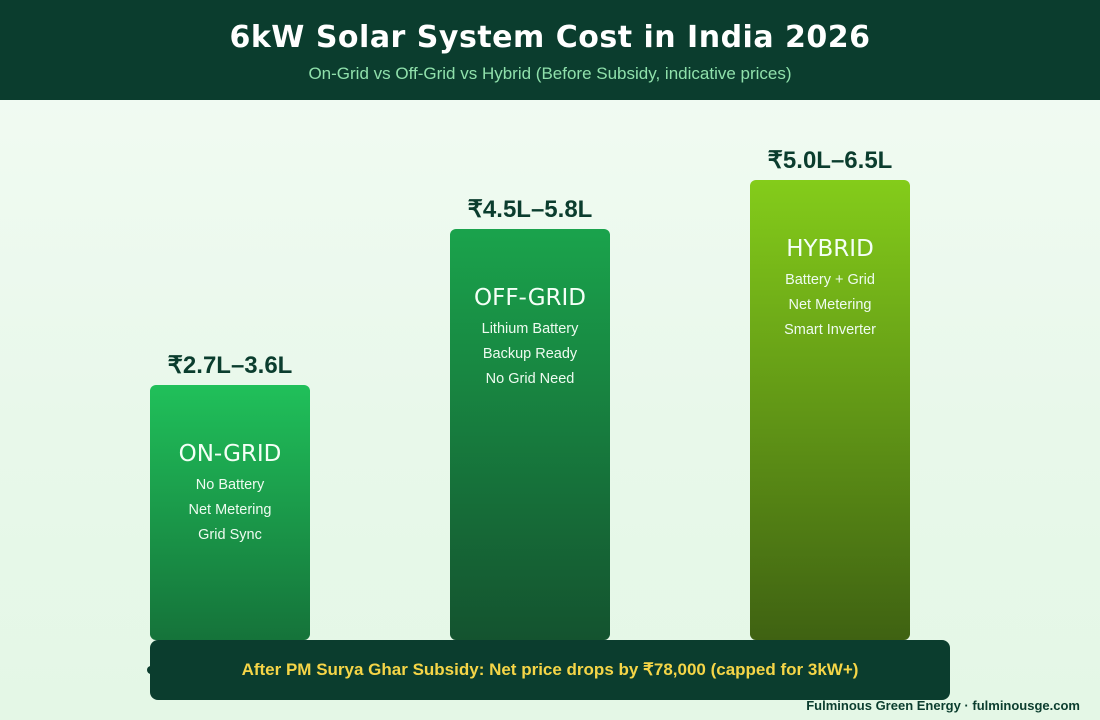 The height and width of the screenshot is (720, 1100). I want to click on feature-item: Grid Sync, so click(230, 535).